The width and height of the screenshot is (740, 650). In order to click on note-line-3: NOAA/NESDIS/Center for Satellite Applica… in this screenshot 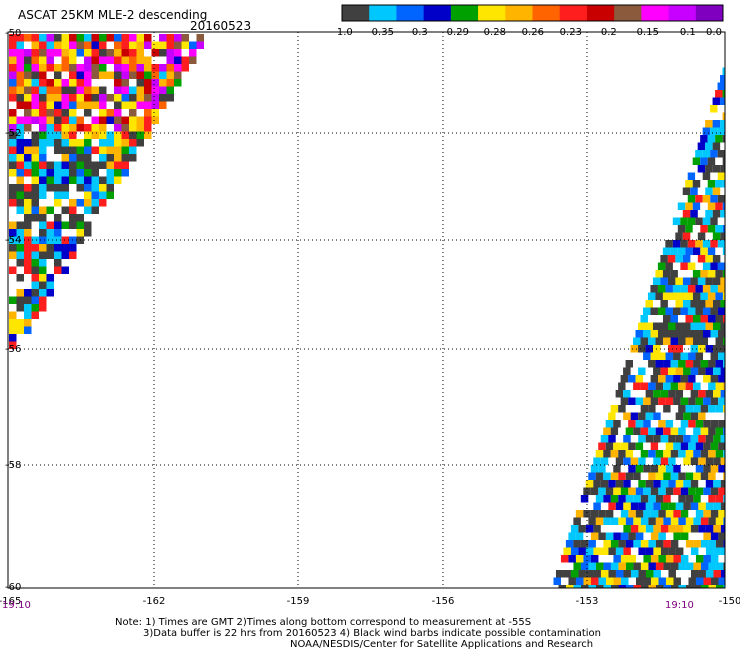, I will do `click(442, 644)`.